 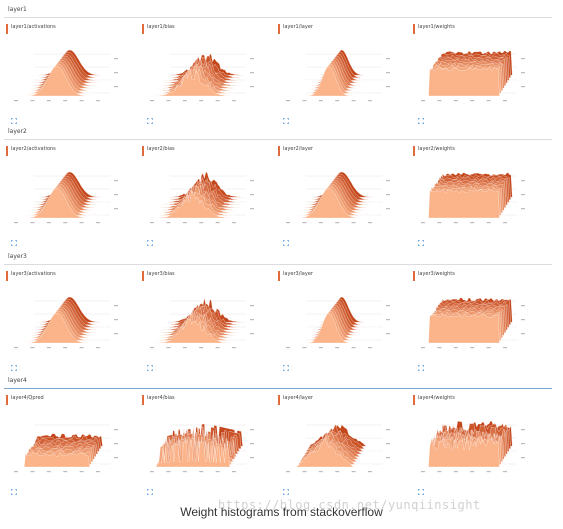 I want to click on section-divider, so click(x=278, y=17).